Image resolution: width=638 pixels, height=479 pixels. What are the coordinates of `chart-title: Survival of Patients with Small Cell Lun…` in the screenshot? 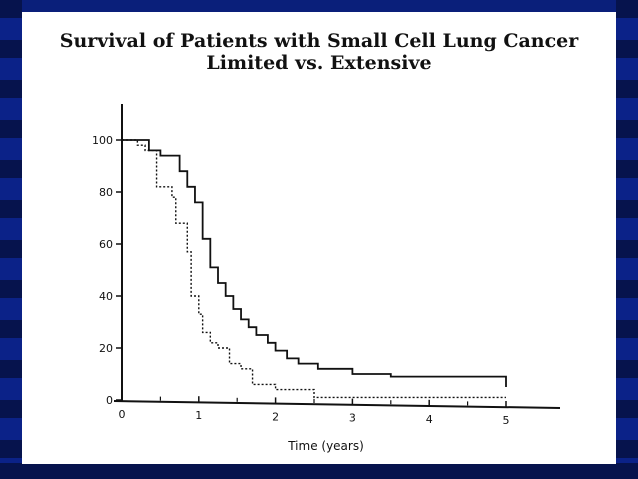 It's located at (319, 41).